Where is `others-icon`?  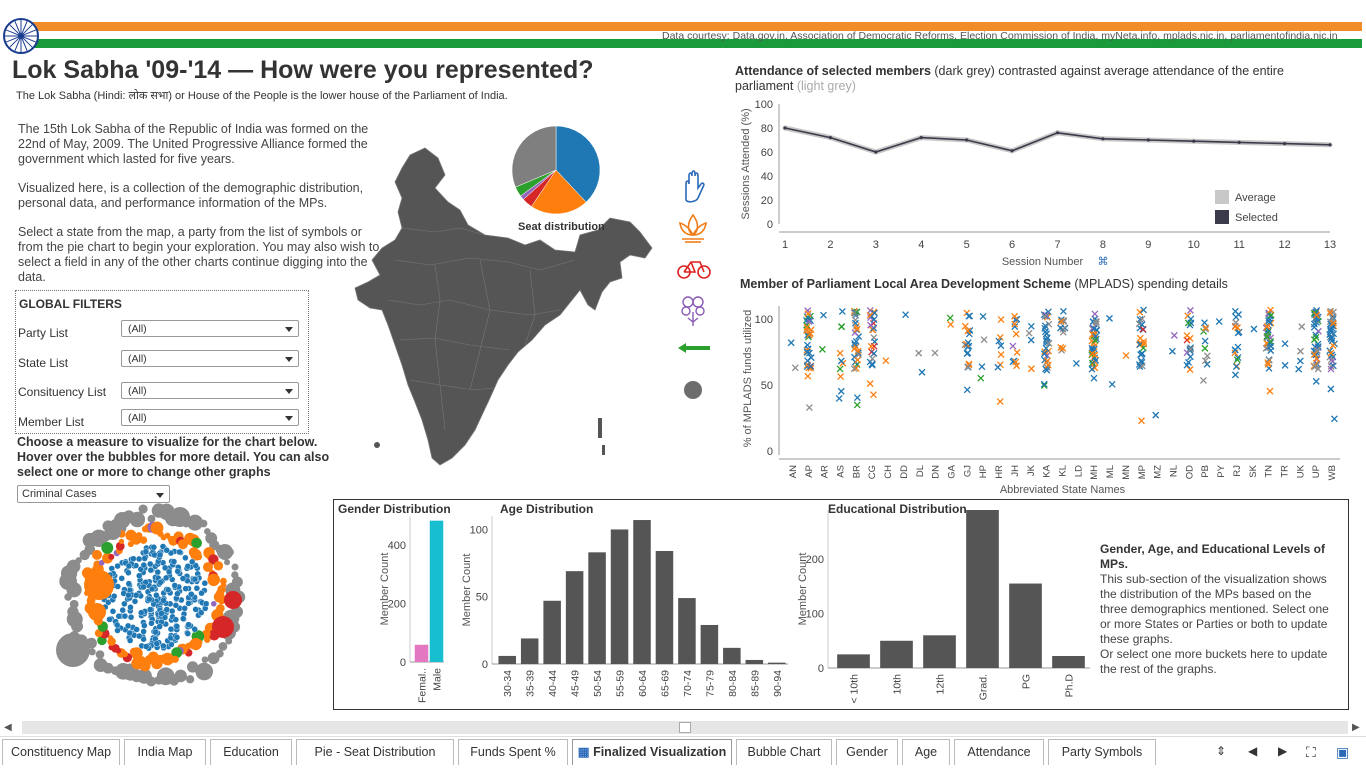
others-icon is located at coordinates (693, 390).